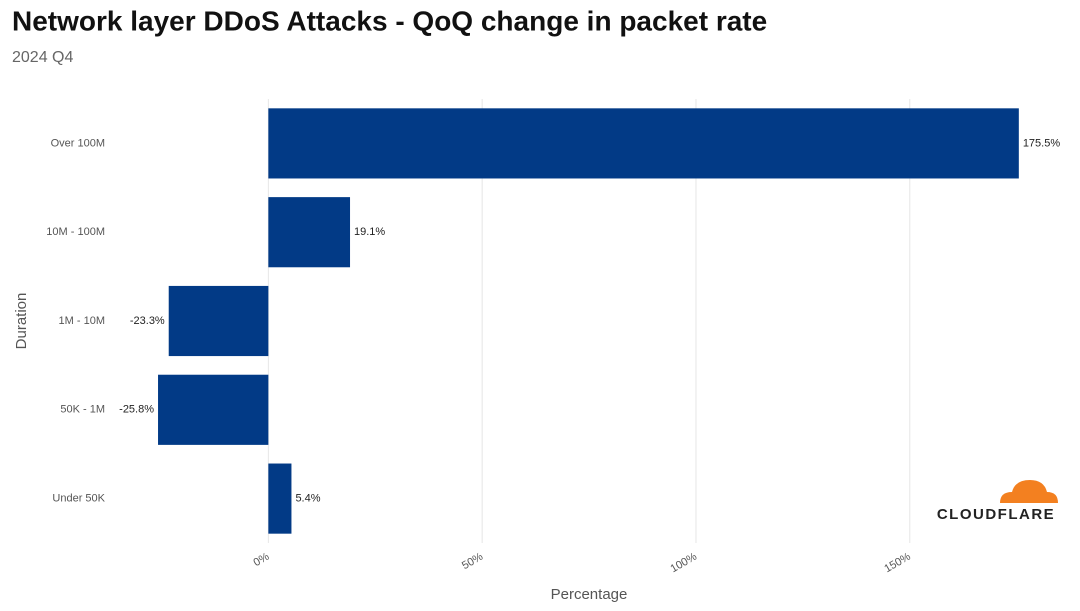 The width and height of the screenshot is (1080, 611). Describe the element at coordinates (82, 321) in the screenshot. I see `y-tick-label: 1M - 10M` at that location.